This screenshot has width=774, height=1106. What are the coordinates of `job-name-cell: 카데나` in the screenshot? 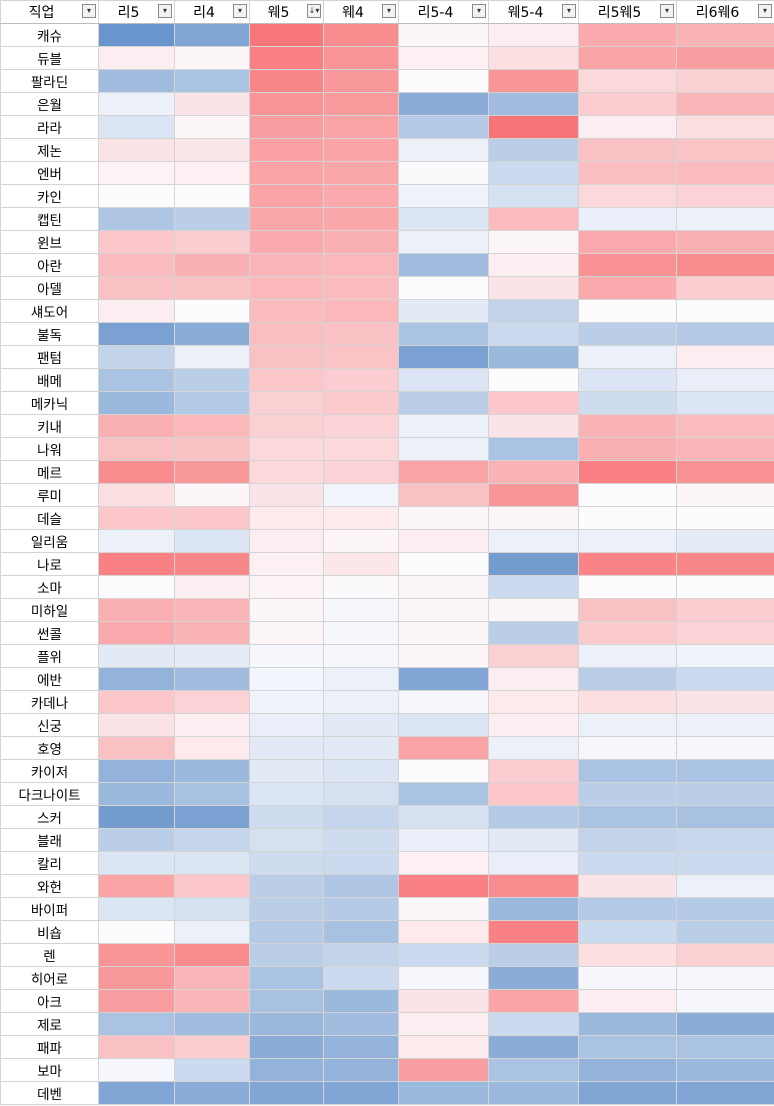 It's located at (49, 702).